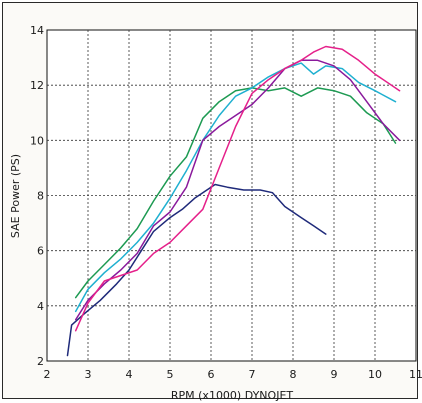 This screenshot has height=403, width=422. What do you see at coordinates (211, 374) in the screenshot?
I see `x-tick-label: 6` at bounding box center [211, 374].